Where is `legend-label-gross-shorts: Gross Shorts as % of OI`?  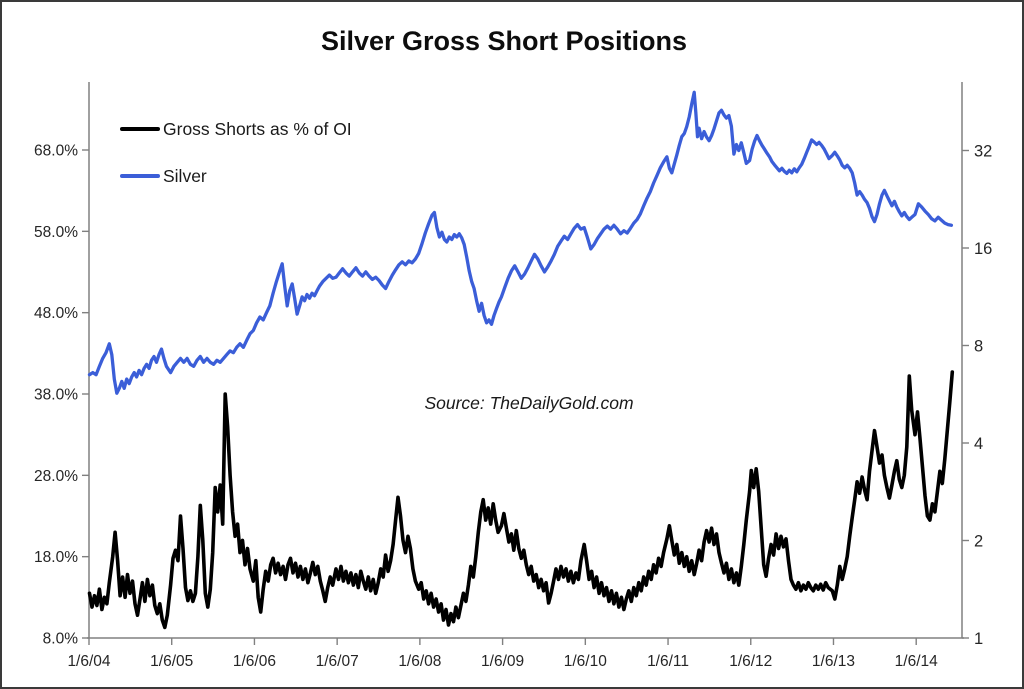
legend-label-gross-shorts: Gross Shorts as % of OI is located at coordinates (257, 128).